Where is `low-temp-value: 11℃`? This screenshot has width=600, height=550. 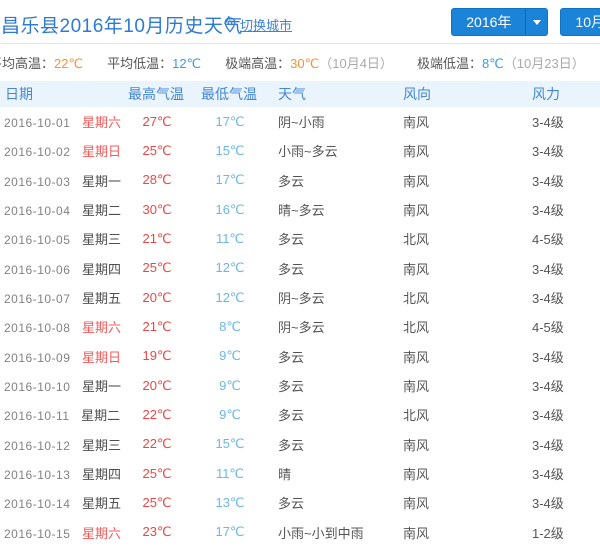
low-temp-value: 11℃ is located at coordinates (230, 473).